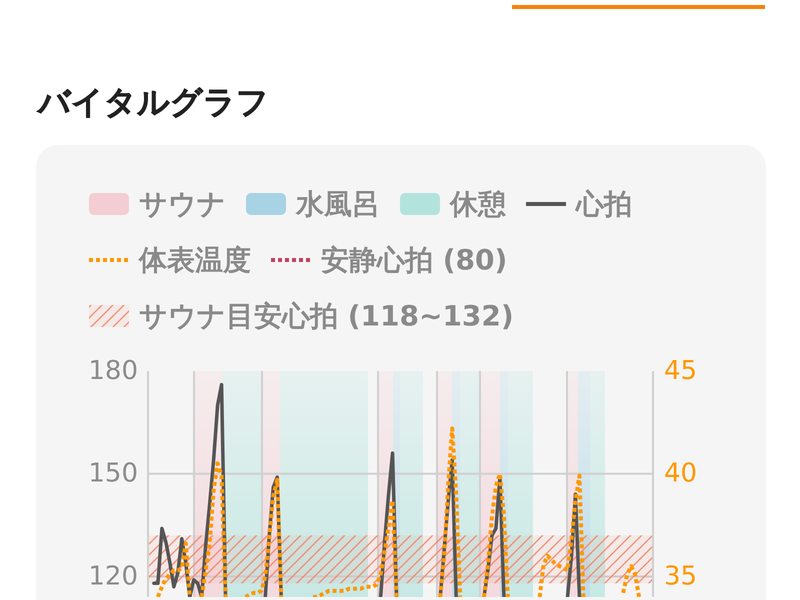 The height and width of the screenshot is (600, 800). I want to click on legend-label: サウナ目安心拍 (118~132), so click(326, 316).